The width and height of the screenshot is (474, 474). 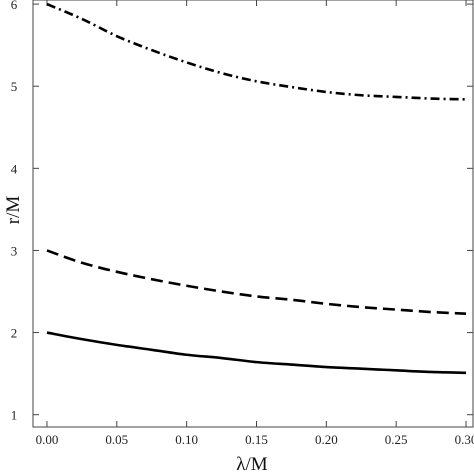 I want to click on series-line-solid, so click(x=256, y=353).